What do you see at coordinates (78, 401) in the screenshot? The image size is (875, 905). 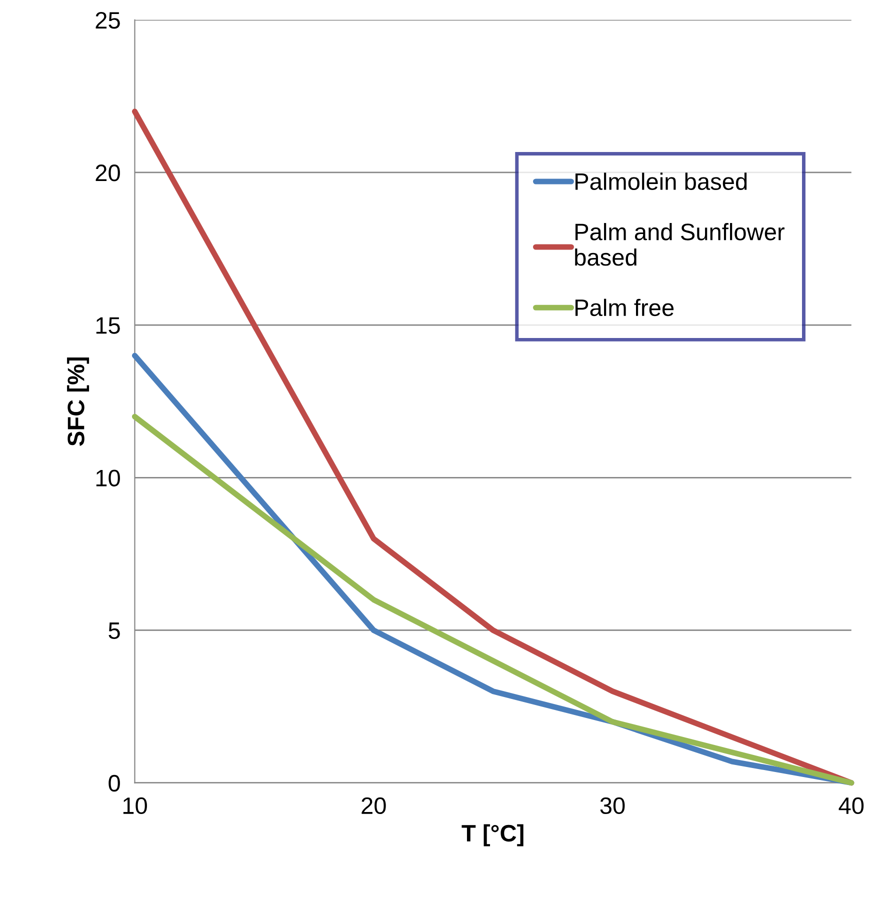 I see `y-axis-title: SFC [%]` at bounding box center [78, 401].